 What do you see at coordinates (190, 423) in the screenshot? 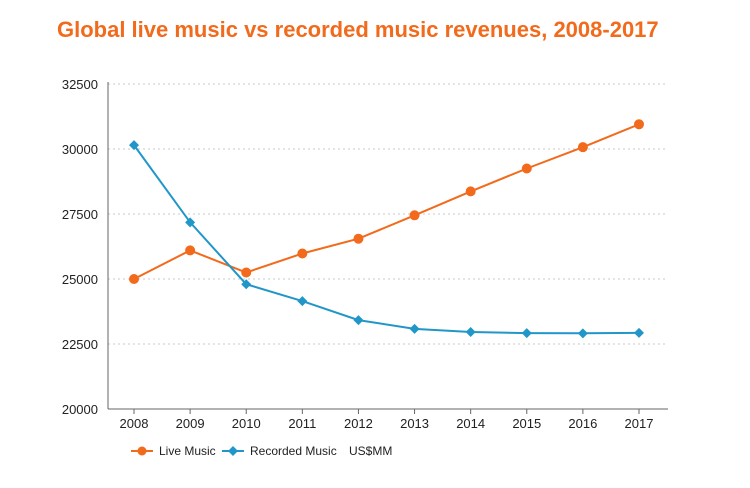
I see `x-tick-label: 2009` at bounding box center [190, 423].